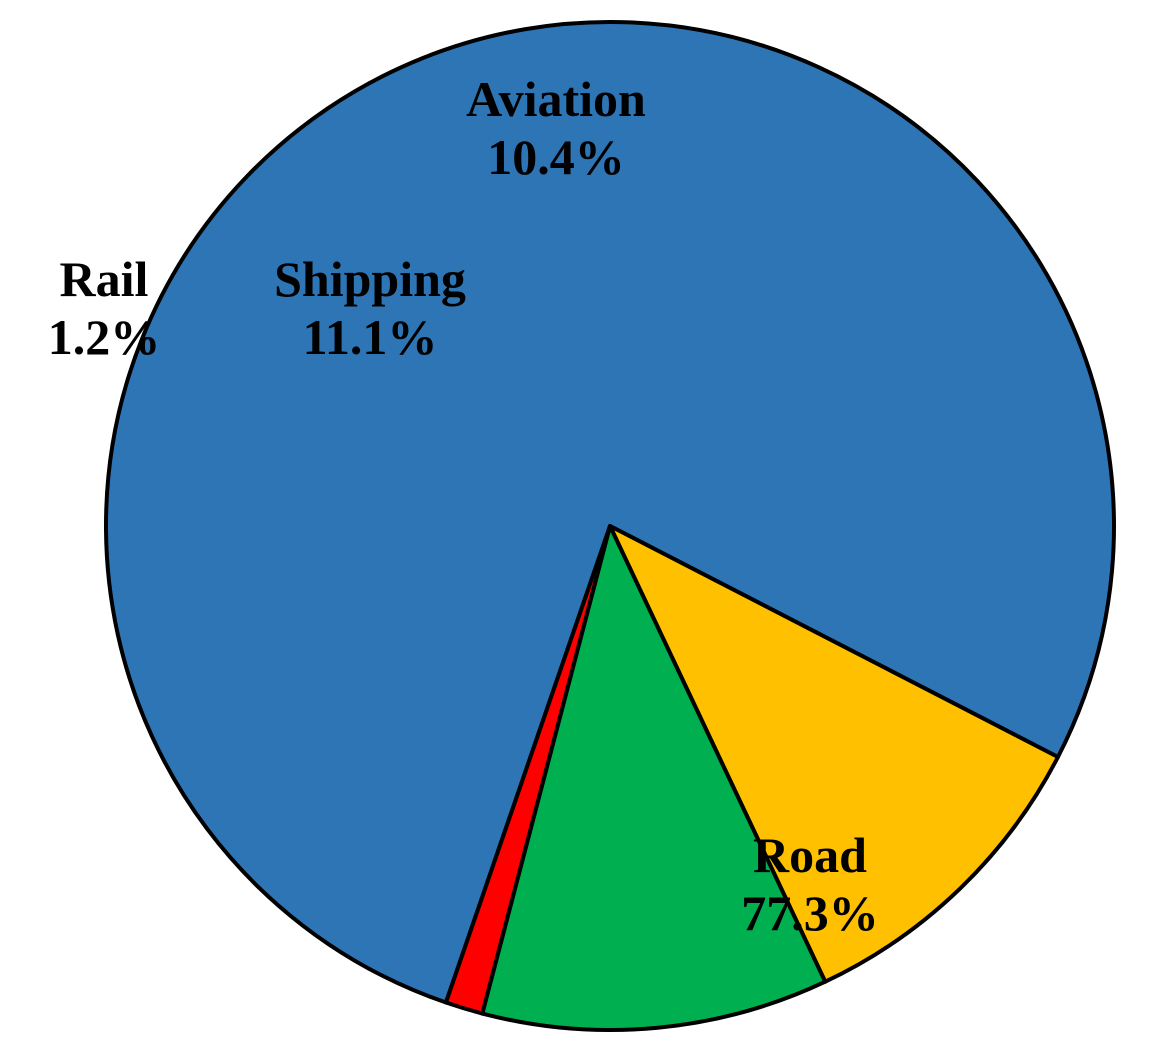  What do you see at coordinates (810, 855) in the screenshot?
I see `slice-label-road: Road` at bounding box center [810, 855].